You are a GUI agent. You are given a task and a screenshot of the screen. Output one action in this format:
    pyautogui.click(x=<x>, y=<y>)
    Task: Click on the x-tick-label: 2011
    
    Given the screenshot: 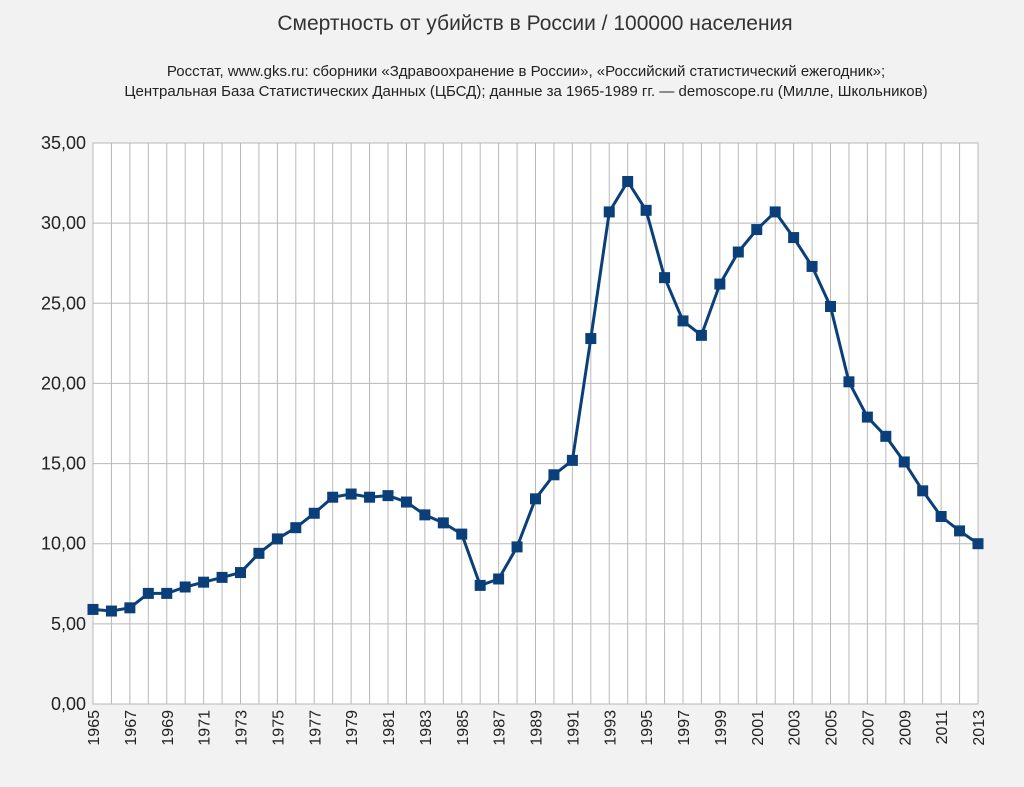 What is the action you would take?
    pyautogui.click(x=942, y=727)
    